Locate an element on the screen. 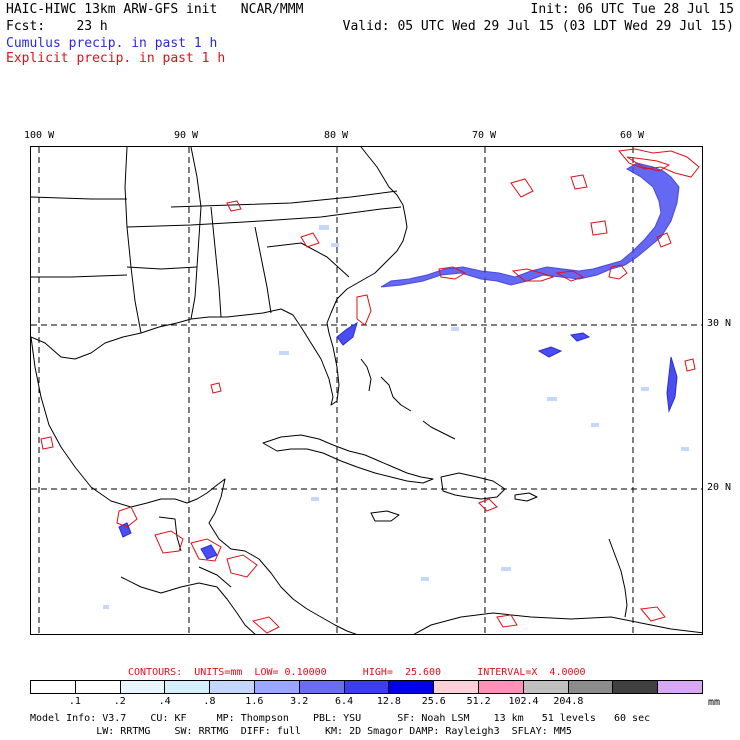  colorbar-tick-label: .1 is located at coordinates (74, 701).